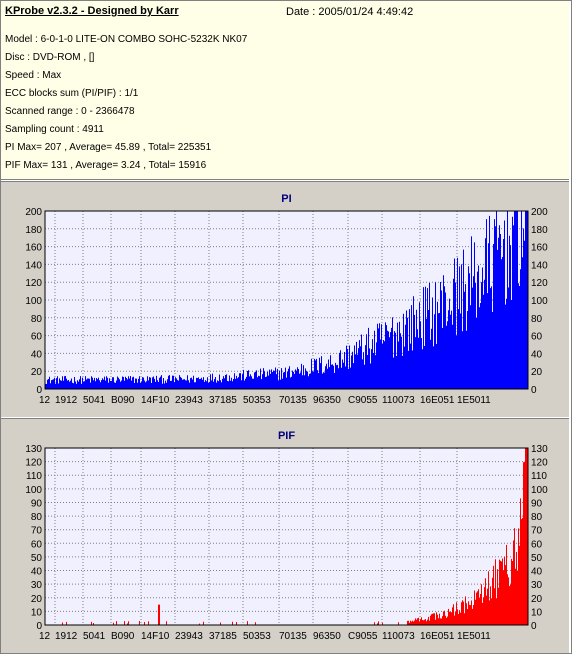 The image size is (572, 658). Describe the element at coordinates (350, 12) in the screenshot. I see `scan-date: Date : 2005/01/24 4:49:42` at that location.